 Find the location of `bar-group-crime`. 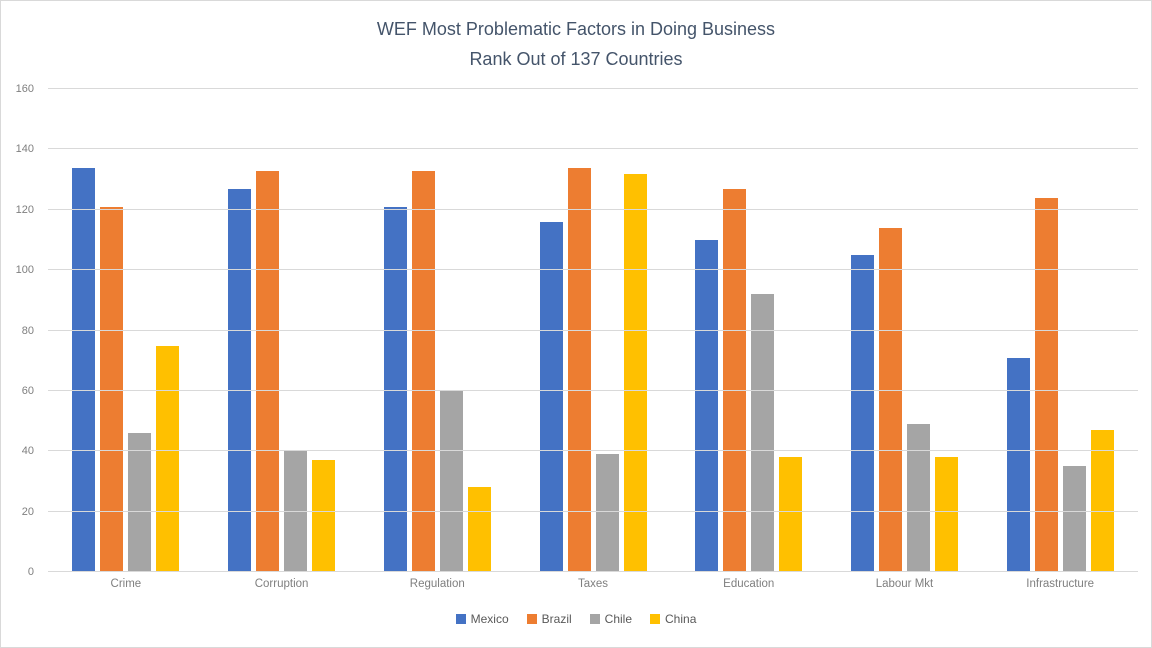

bar-group-crime is located at coordinates (126, 330).